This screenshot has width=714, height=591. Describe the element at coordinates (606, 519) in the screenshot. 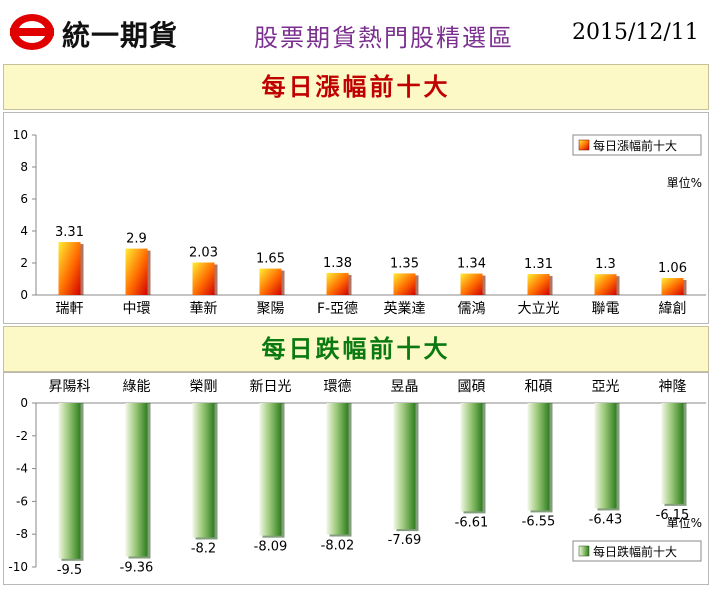

I see `value-label: -6.43` at that location.